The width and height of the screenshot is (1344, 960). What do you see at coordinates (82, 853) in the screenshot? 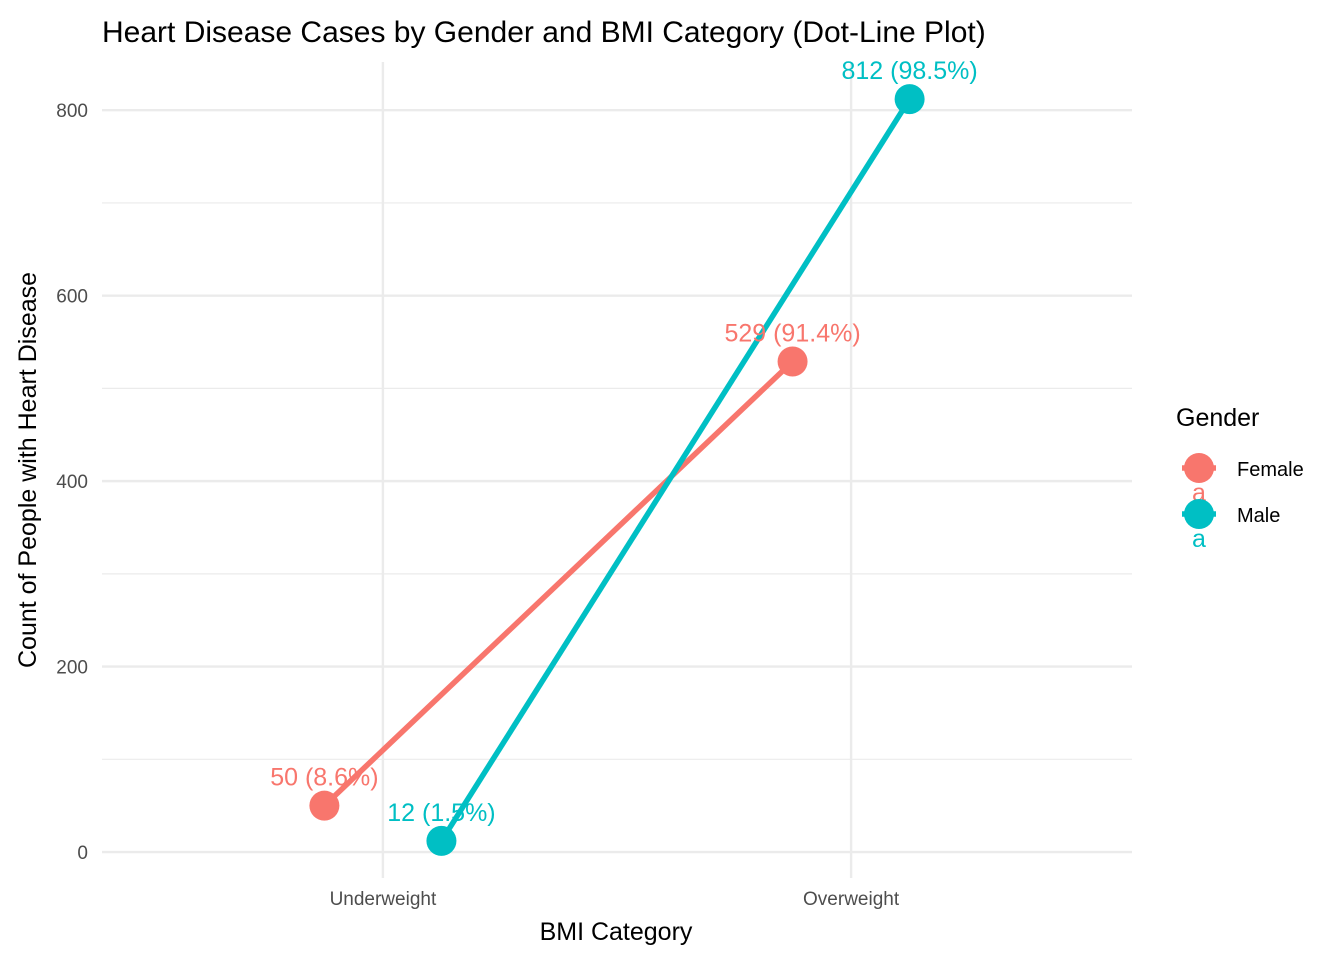
I see `y-tick-label: 0` at bounding box center [82, 853].